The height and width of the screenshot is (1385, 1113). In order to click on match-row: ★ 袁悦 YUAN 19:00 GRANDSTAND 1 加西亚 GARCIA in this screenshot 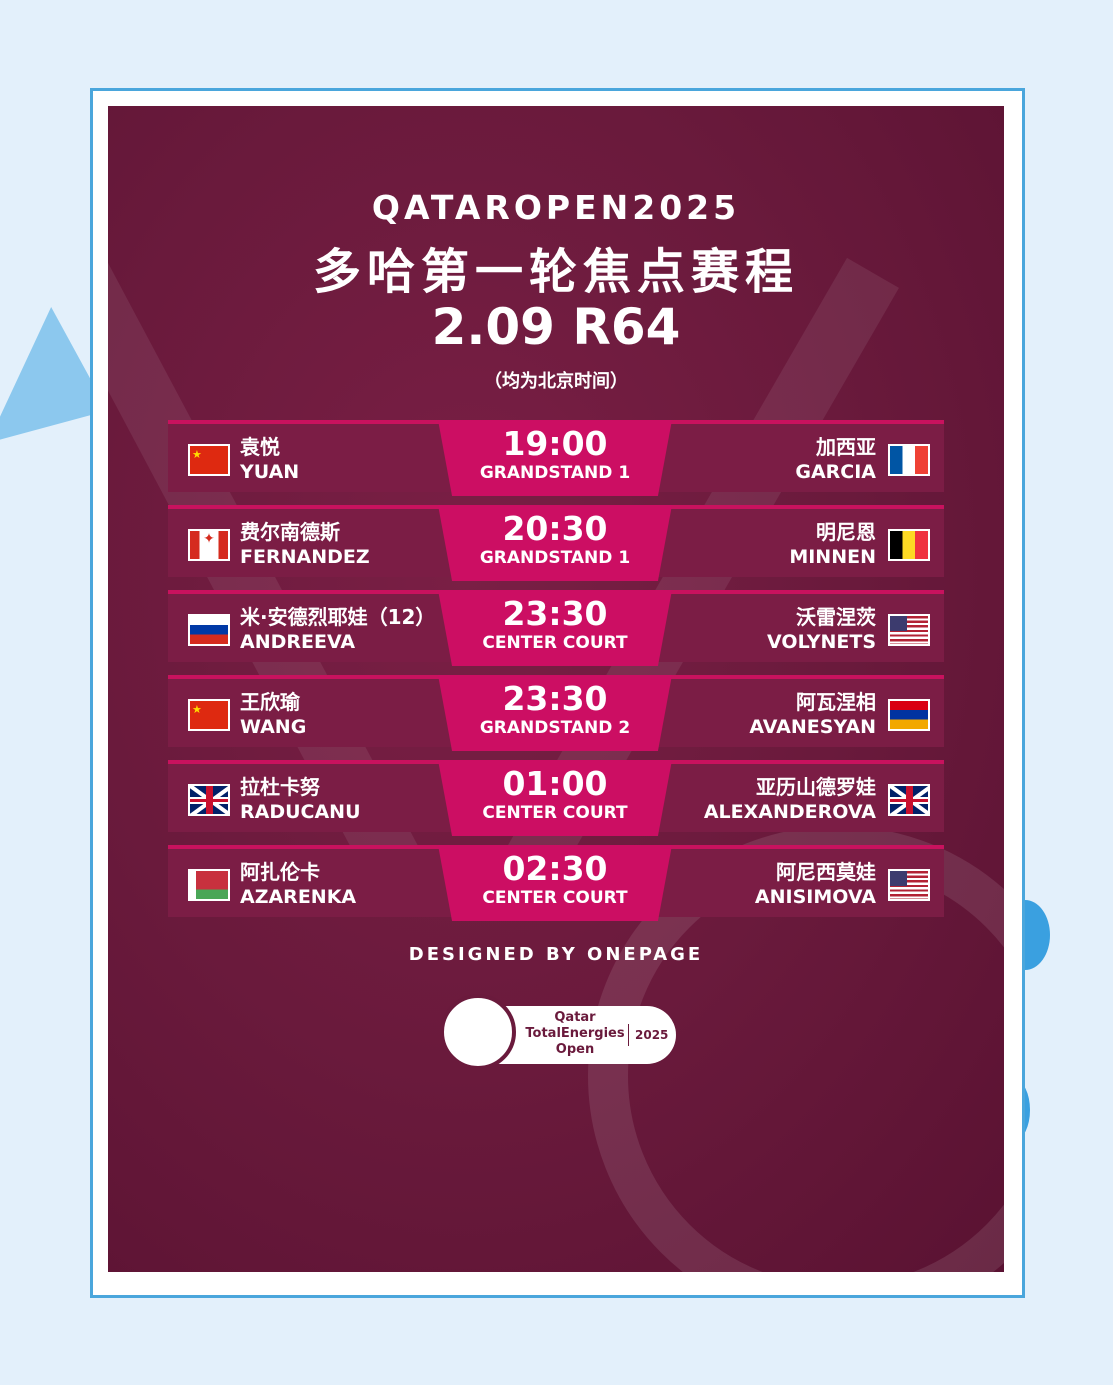, I will do `click(556, 458)`.